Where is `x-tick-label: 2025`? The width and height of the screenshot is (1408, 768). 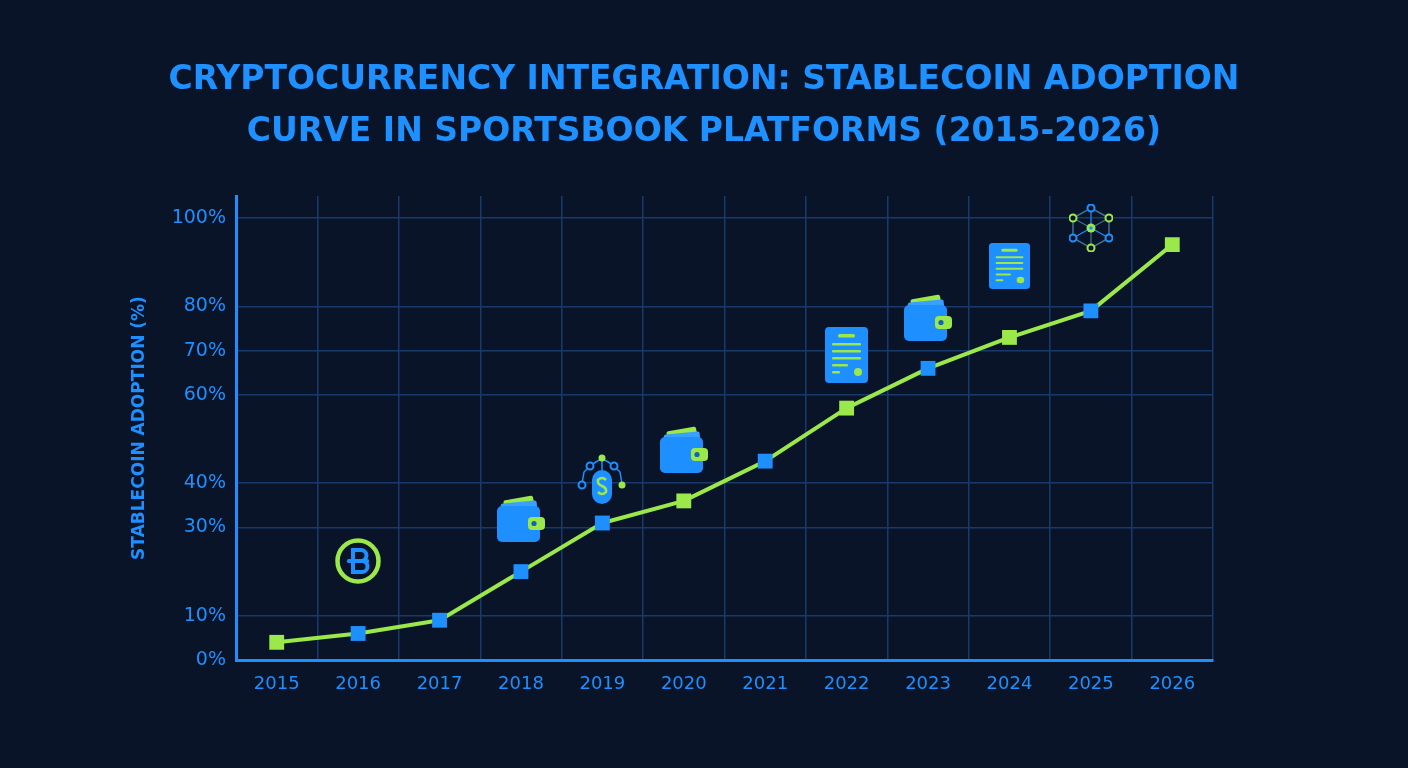
x-tick-label: 2025 is located at coordinates (1090, 683).